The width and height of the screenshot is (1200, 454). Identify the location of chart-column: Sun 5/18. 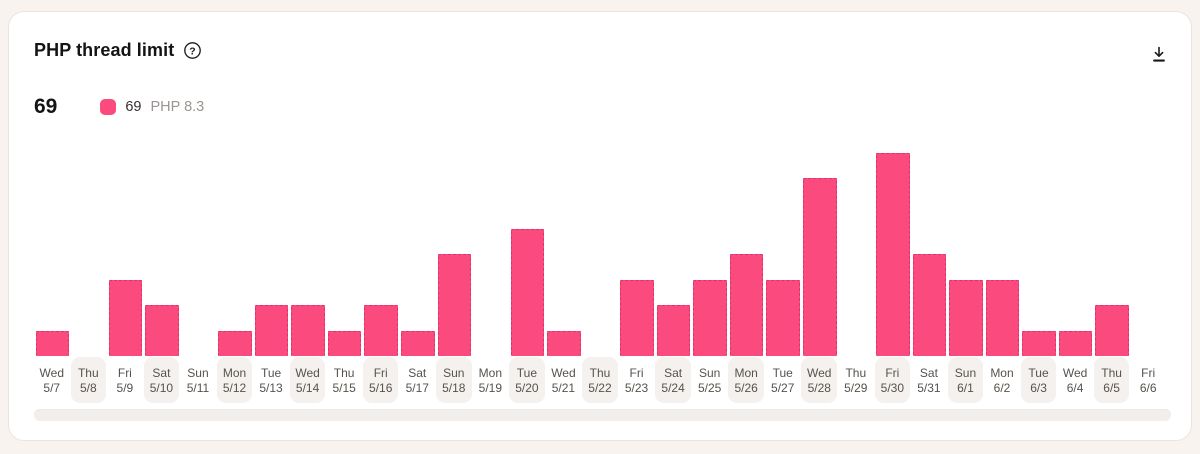
(454, 278).